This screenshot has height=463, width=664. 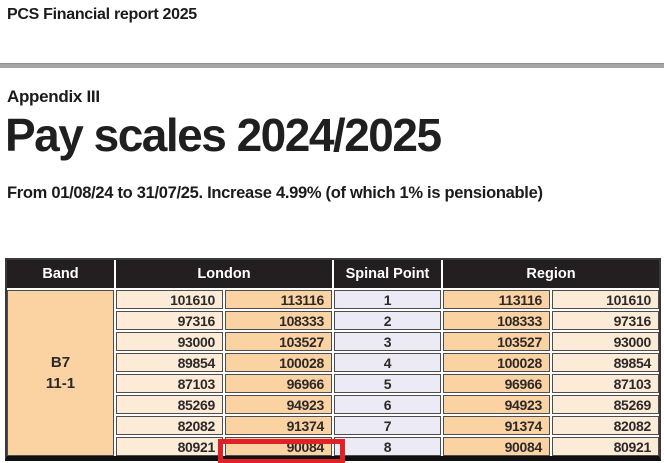 I want to click on column-header-region: Region, so click(x=551, y=274).